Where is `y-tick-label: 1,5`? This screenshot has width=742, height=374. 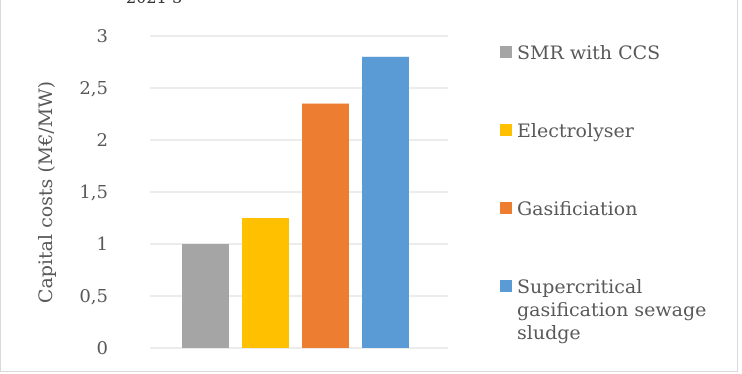
y-tick-label: 1,5 is located at coordinates (93, 192).